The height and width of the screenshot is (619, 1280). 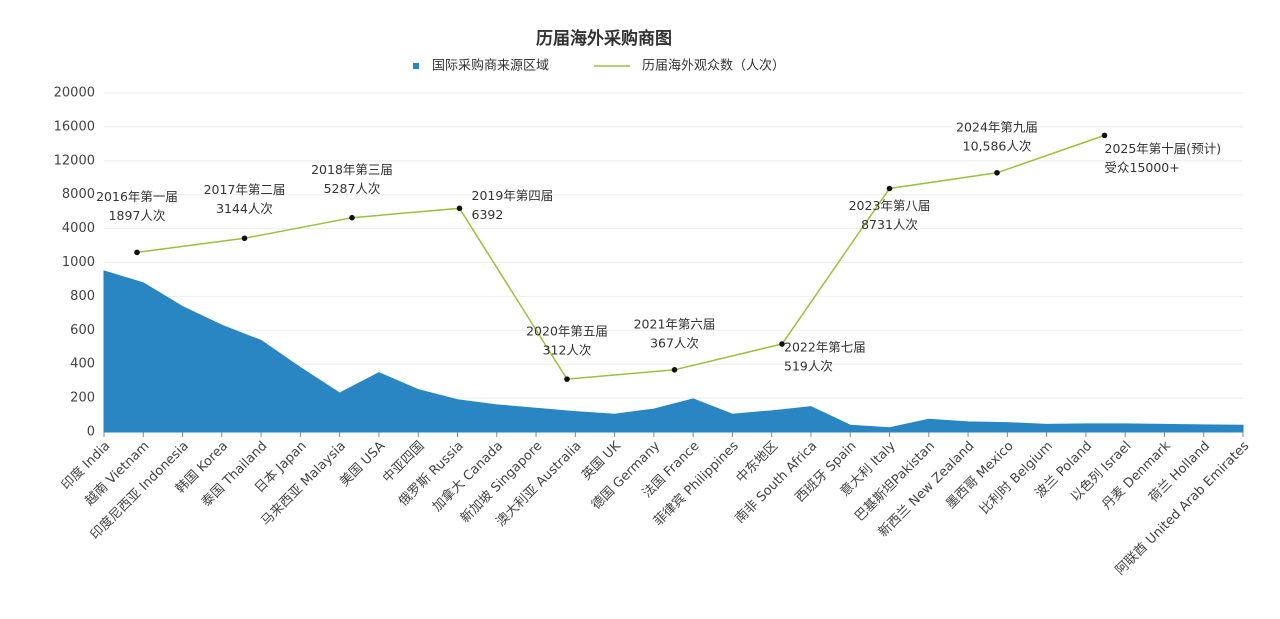 What do you see at coordinates (82, 296) in the screenshot?
I see `y-tick-label: 800` at bounding box center [82, 296].